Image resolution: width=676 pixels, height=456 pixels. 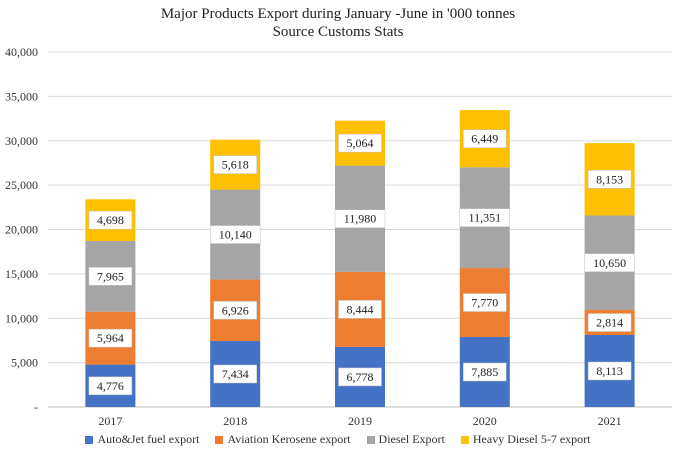 What do you see at coordinates (21, 185) in the screenshot?
I see `y-tick-label: 25,000` at bounding box center [21, 185].